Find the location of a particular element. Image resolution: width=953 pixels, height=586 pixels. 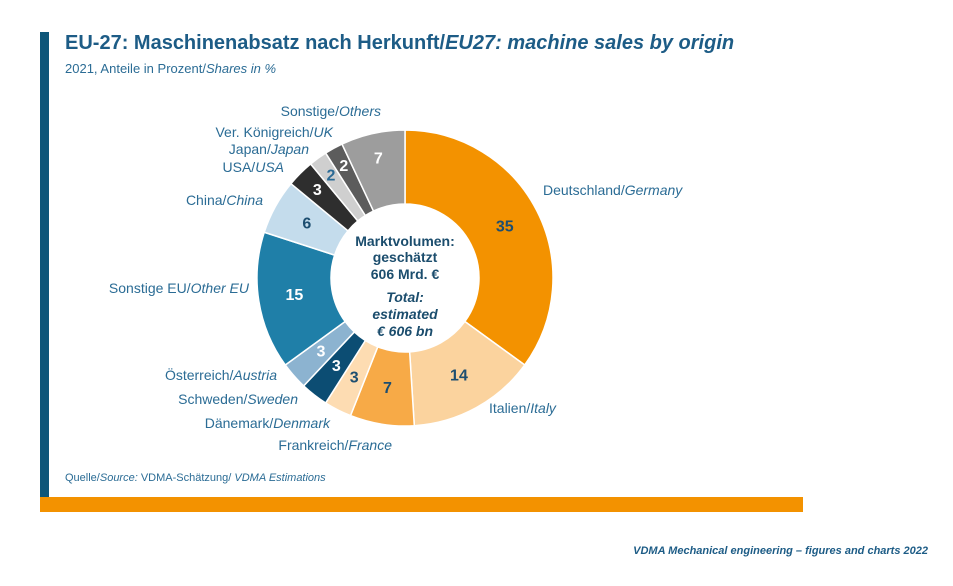

center-label-de-line-1: Marktvolumen: is located at coordinates (405, 241).